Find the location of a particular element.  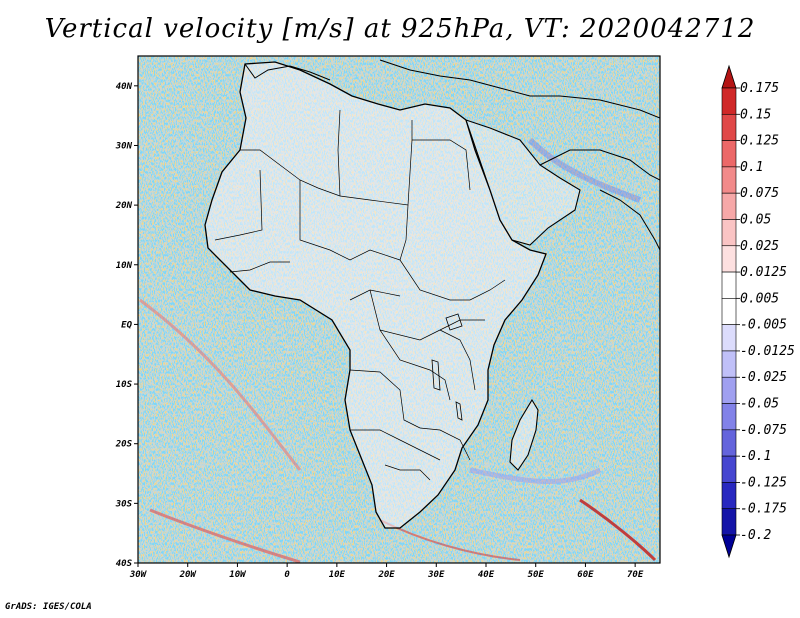

longitude-ticks: 30W 20W 10W 0 10E 20E 30E 40E 50E 60E 70E is located at coordinates (386, 571).